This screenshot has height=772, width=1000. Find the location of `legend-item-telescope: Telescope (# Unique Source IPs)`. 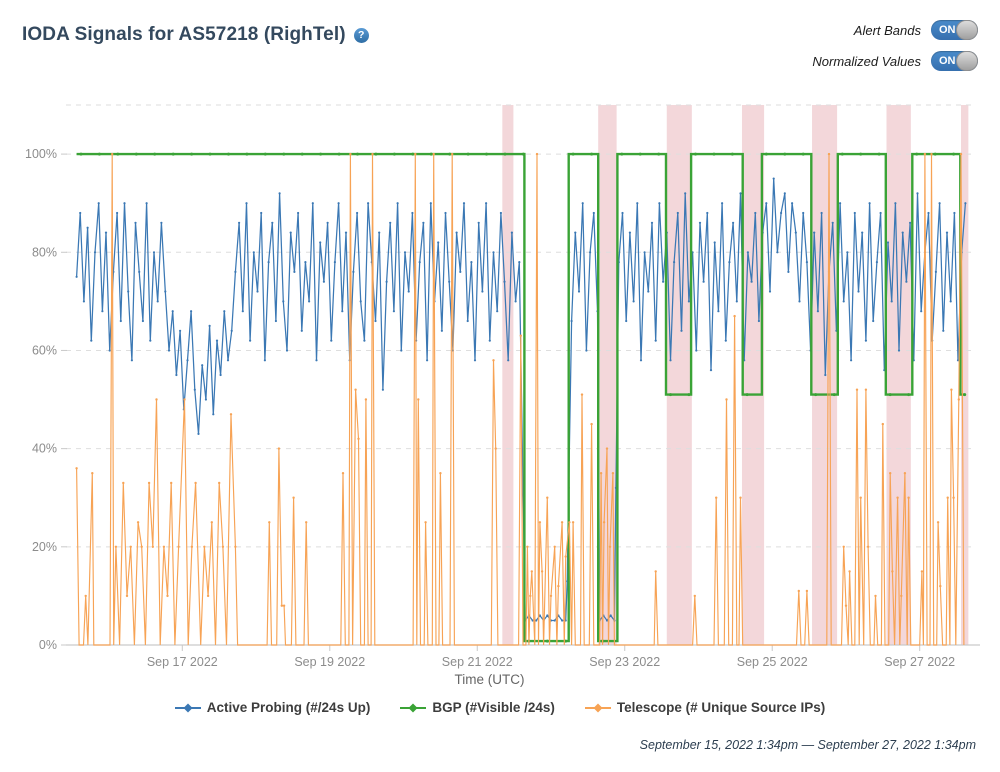

legend-item-telescope: Telescope (# Unique Source IPs) is located at coordinates (704, 707).